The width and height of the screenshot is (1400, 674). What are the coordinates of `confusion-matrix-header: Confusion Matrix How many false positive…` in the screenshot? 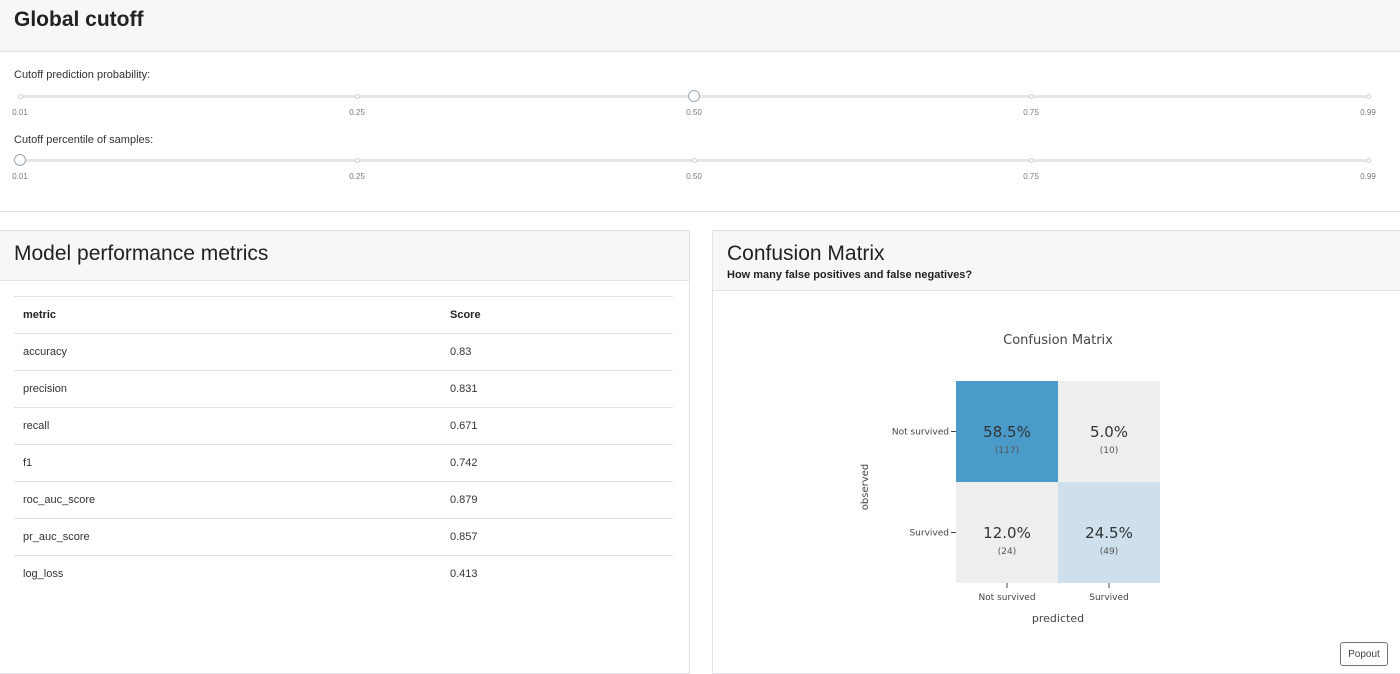 It's located at (1056, 261).